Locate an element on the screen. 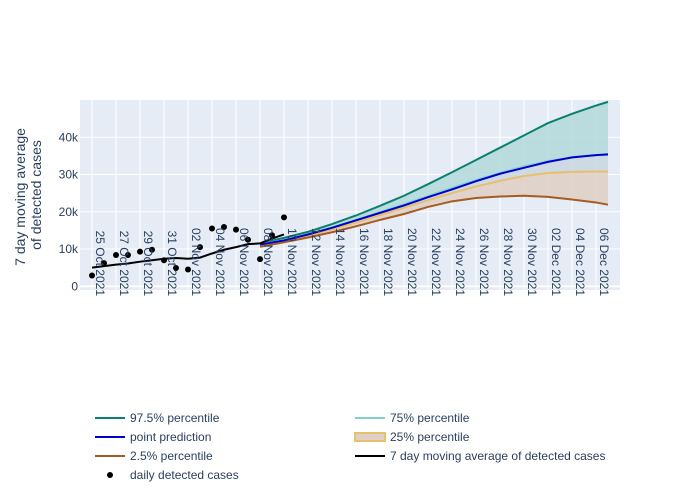 The width and height of the screenshot is (700, 500). x-tick-label: 08 Nov 2021 is located at coordinates (268, 262).